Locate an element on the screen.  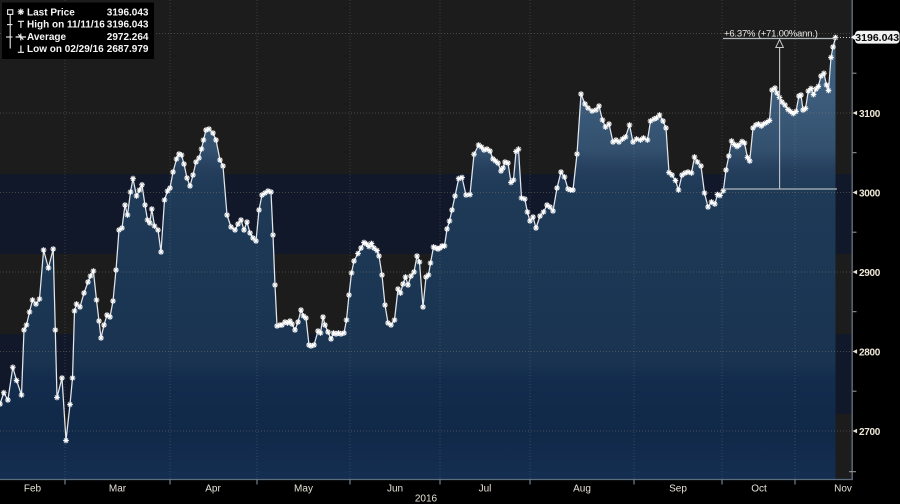
svg-text: 2972.264 is located at coordinates (128, 37).